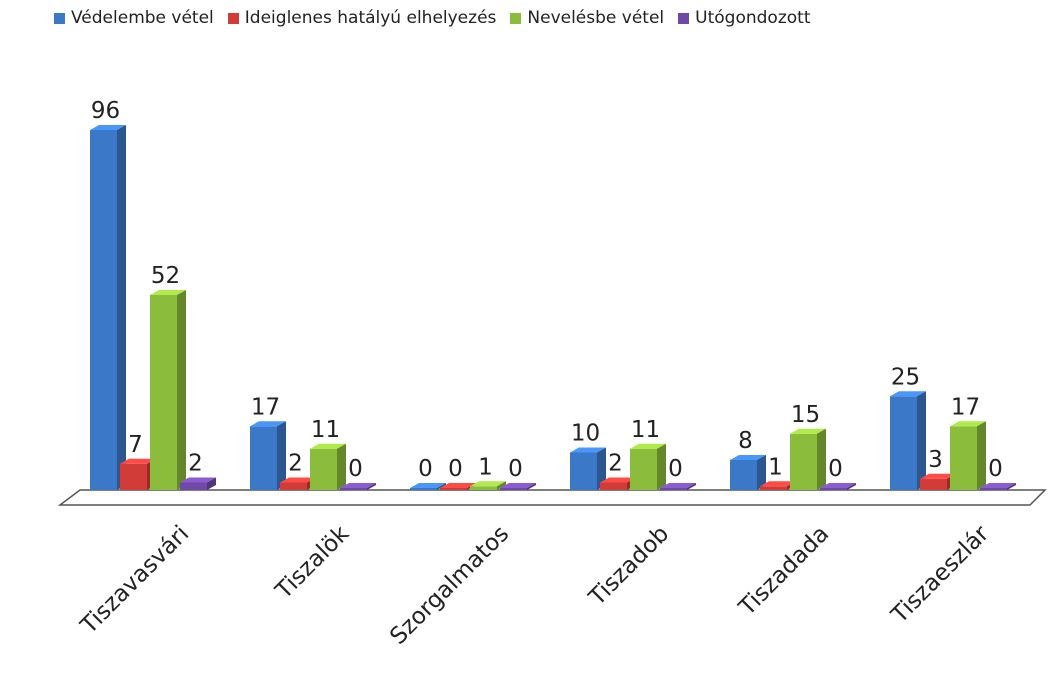 This screenshot has width=1060, height=691. I want to click on data-label: 7, so click(135, 445).